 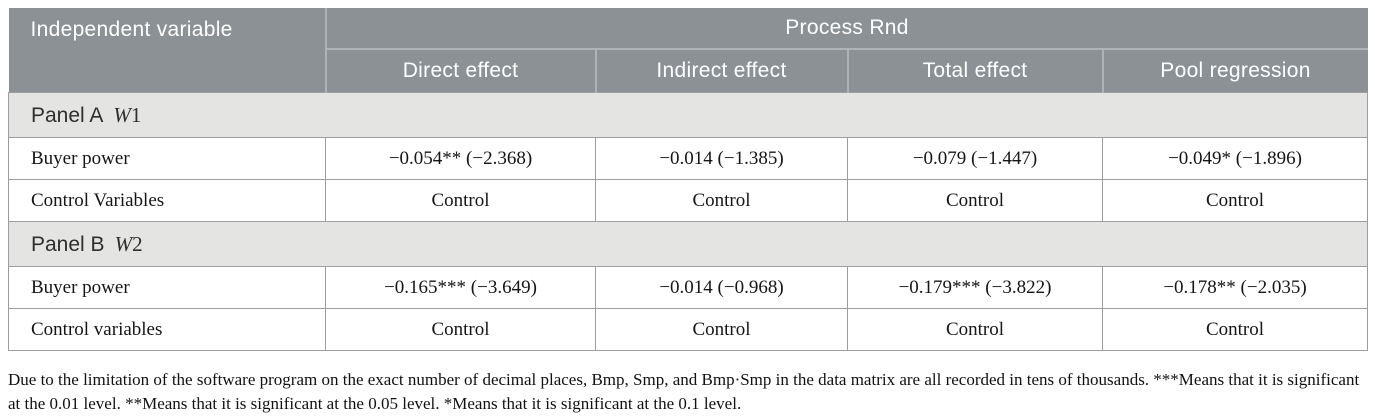 What do you see at coordinates (1234, 71) in the screenshot?
I see `col-header-pool-regression: Pool regression` at bounding box center [1234, 71].